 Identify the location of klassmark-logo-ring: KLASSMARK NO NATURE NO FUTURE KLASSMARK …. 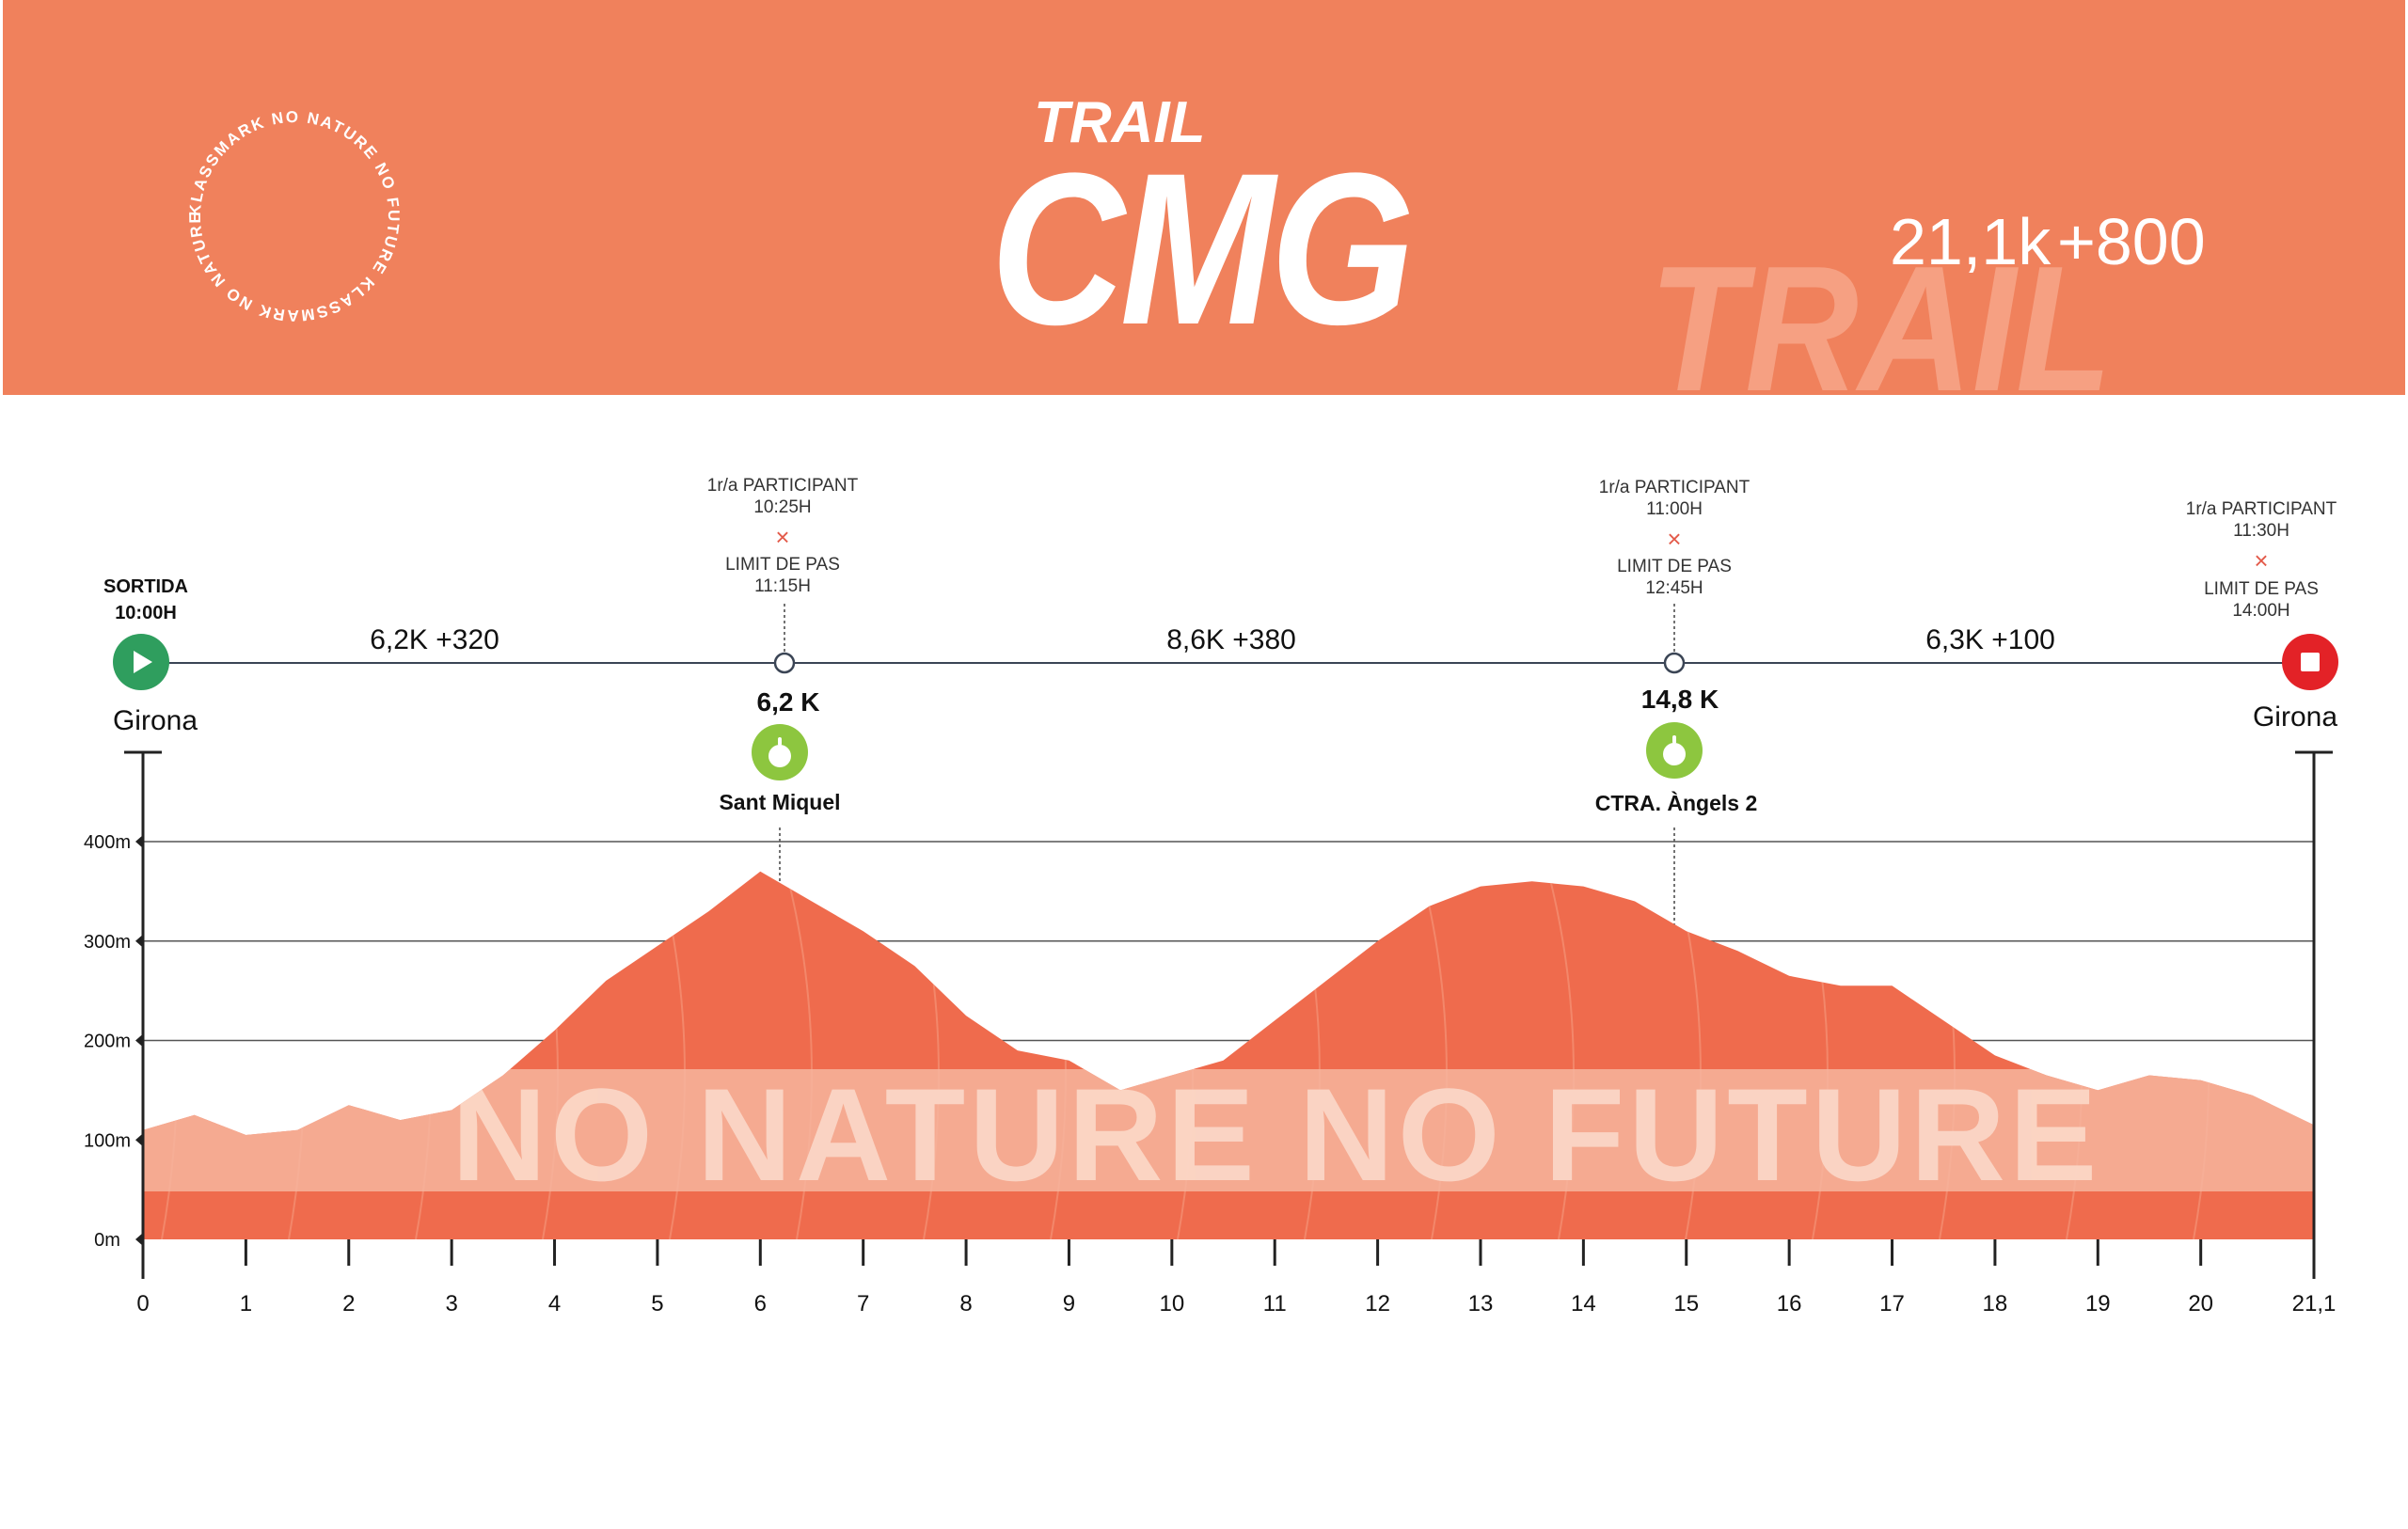
(288, 209).